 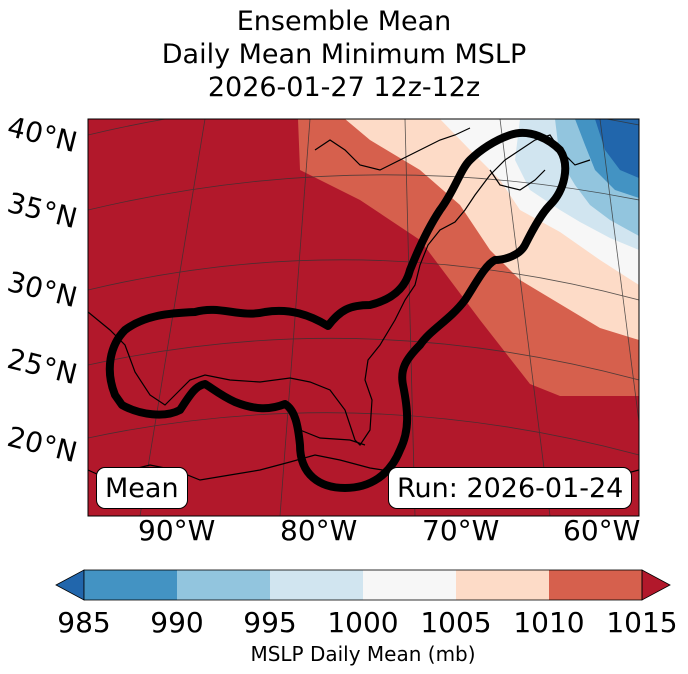 What do you see at coordinates (177, 530) in the screenshot?
I see `lon-label-90w: 90°W` at bounding box center [177, 530].